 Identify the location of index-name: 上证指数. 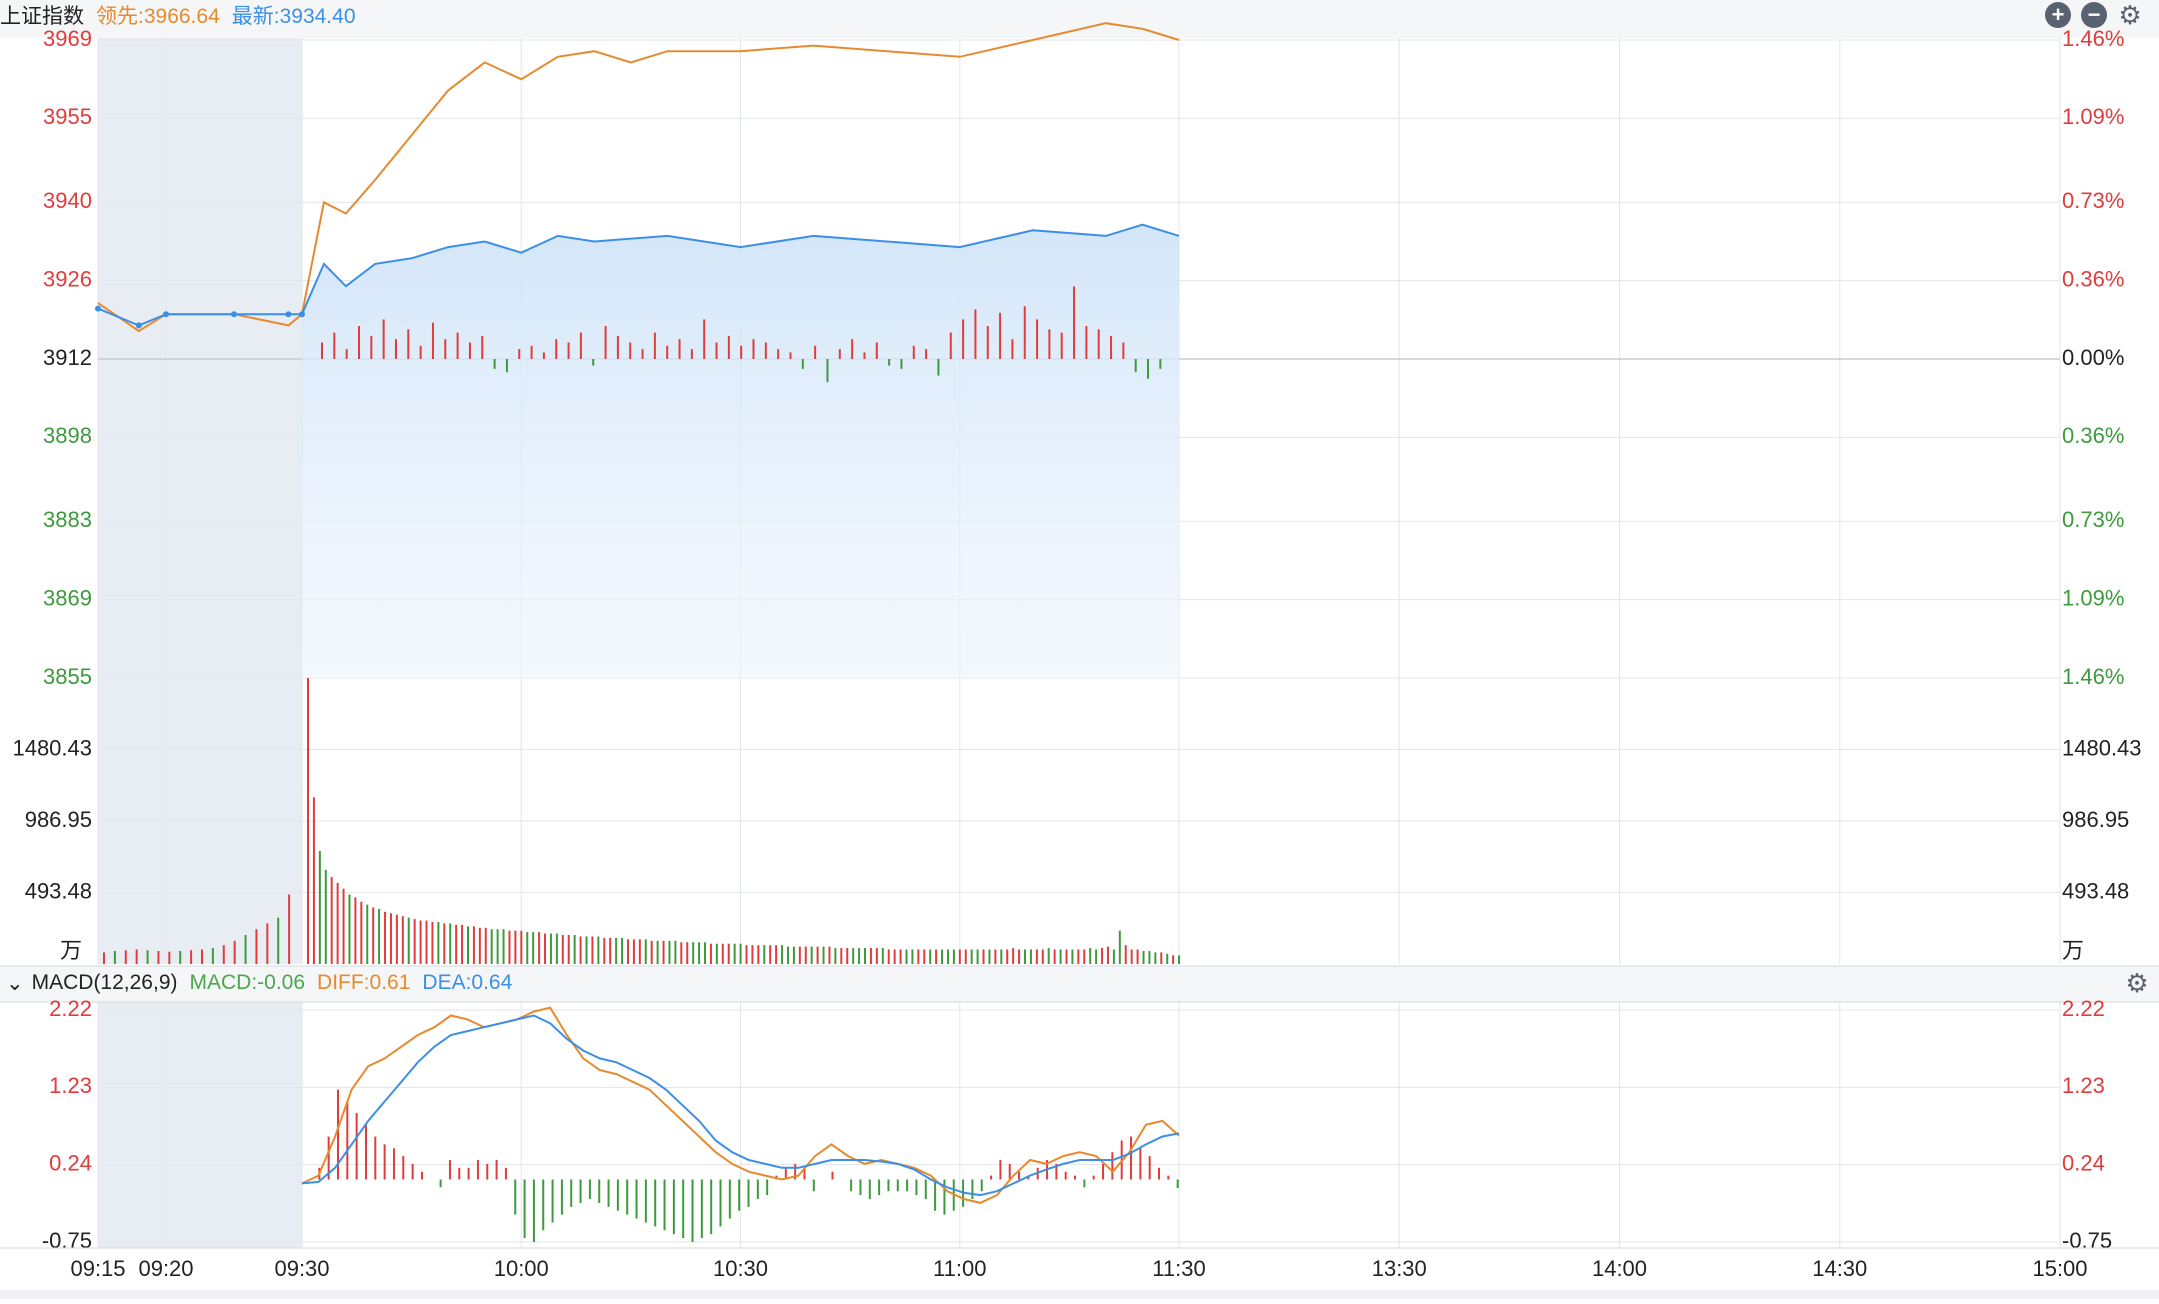
(42, 16).